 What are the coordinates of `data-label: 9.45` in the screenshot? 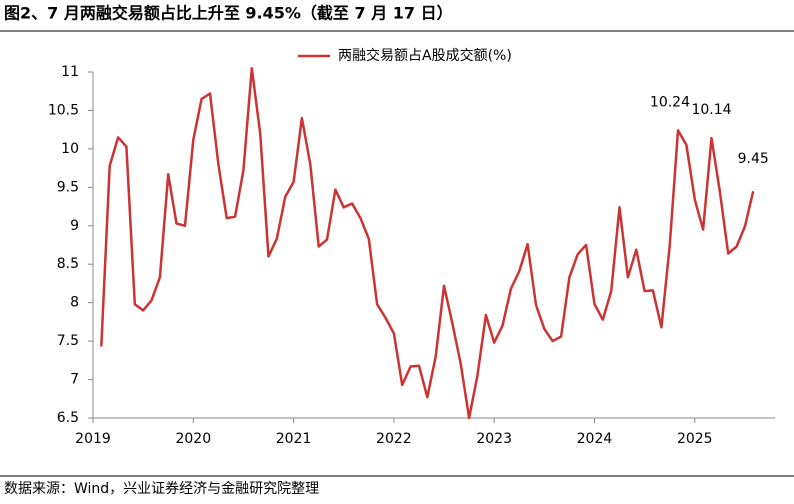 It's located at (753, 159).